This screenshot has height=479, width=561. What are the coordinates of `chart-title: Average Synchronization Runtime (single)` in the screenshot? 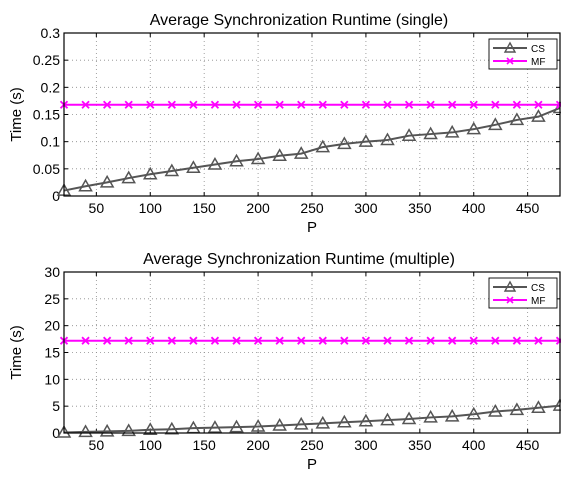 It's located at (299, 20).